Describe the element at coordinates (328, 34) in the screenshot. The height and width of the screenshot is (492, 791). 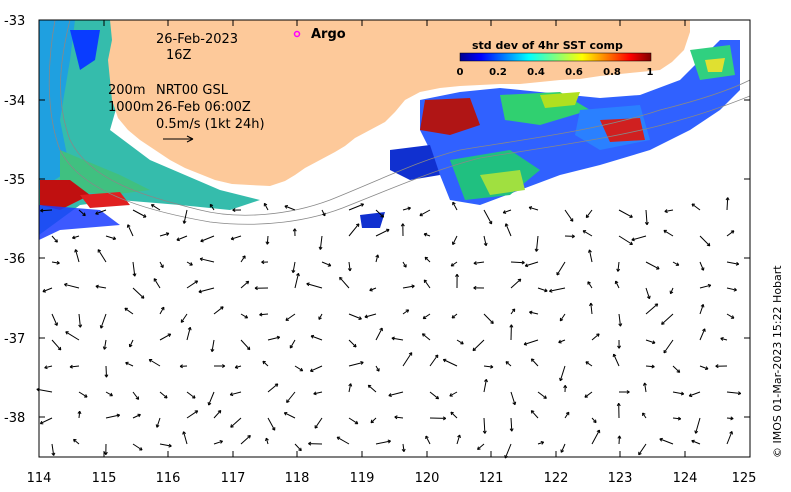
I see `argo-label: Argo` at that location.